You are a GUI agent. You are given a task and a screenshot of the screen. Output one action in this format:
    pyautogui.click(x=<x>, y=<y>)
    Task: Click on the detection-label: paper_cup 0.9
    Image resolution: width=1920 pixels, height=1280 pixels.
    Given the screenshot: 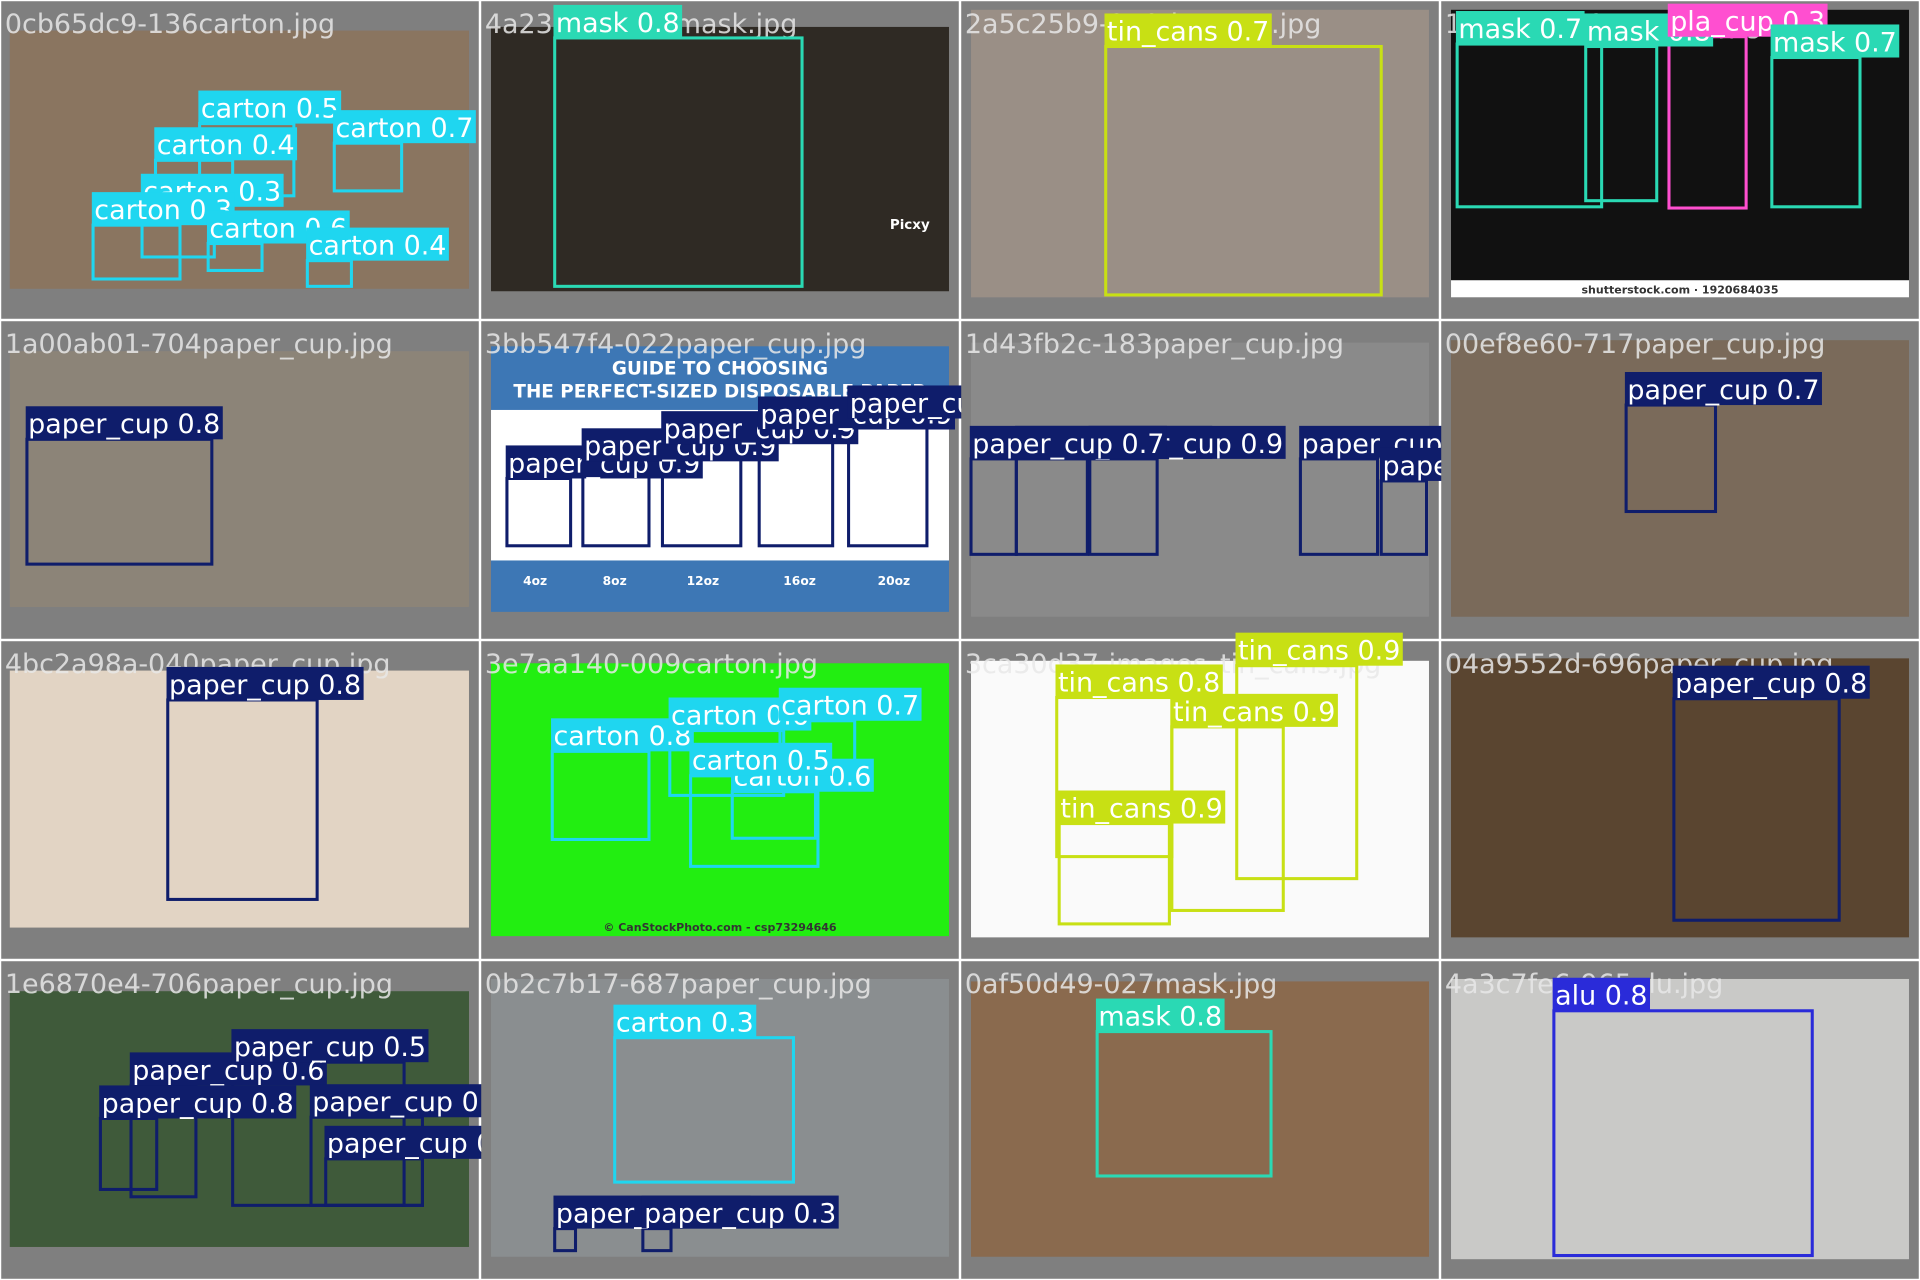 What is the action you would take?
    pyautogui.click(x=408, y=1102)
    